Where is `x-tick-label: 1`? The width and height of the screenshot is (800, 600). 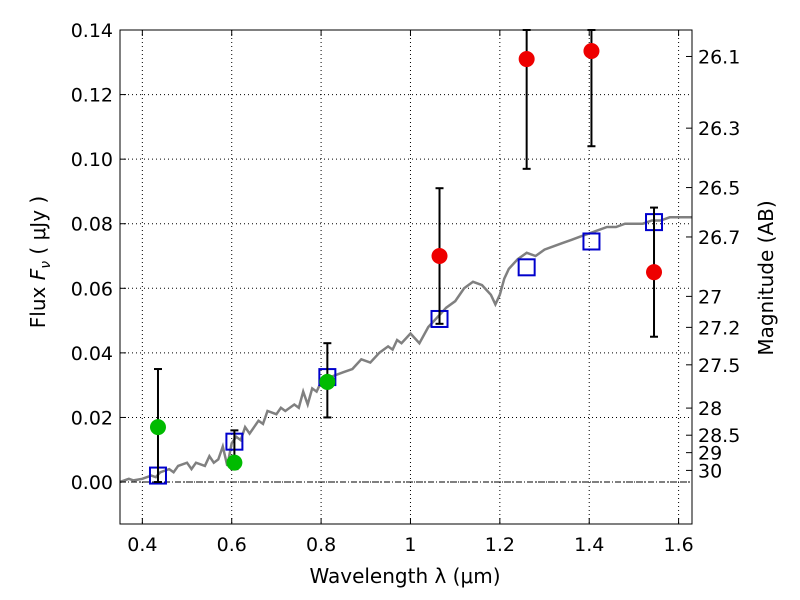 x-tick-label: 1 is located at coordinates (410, 545).